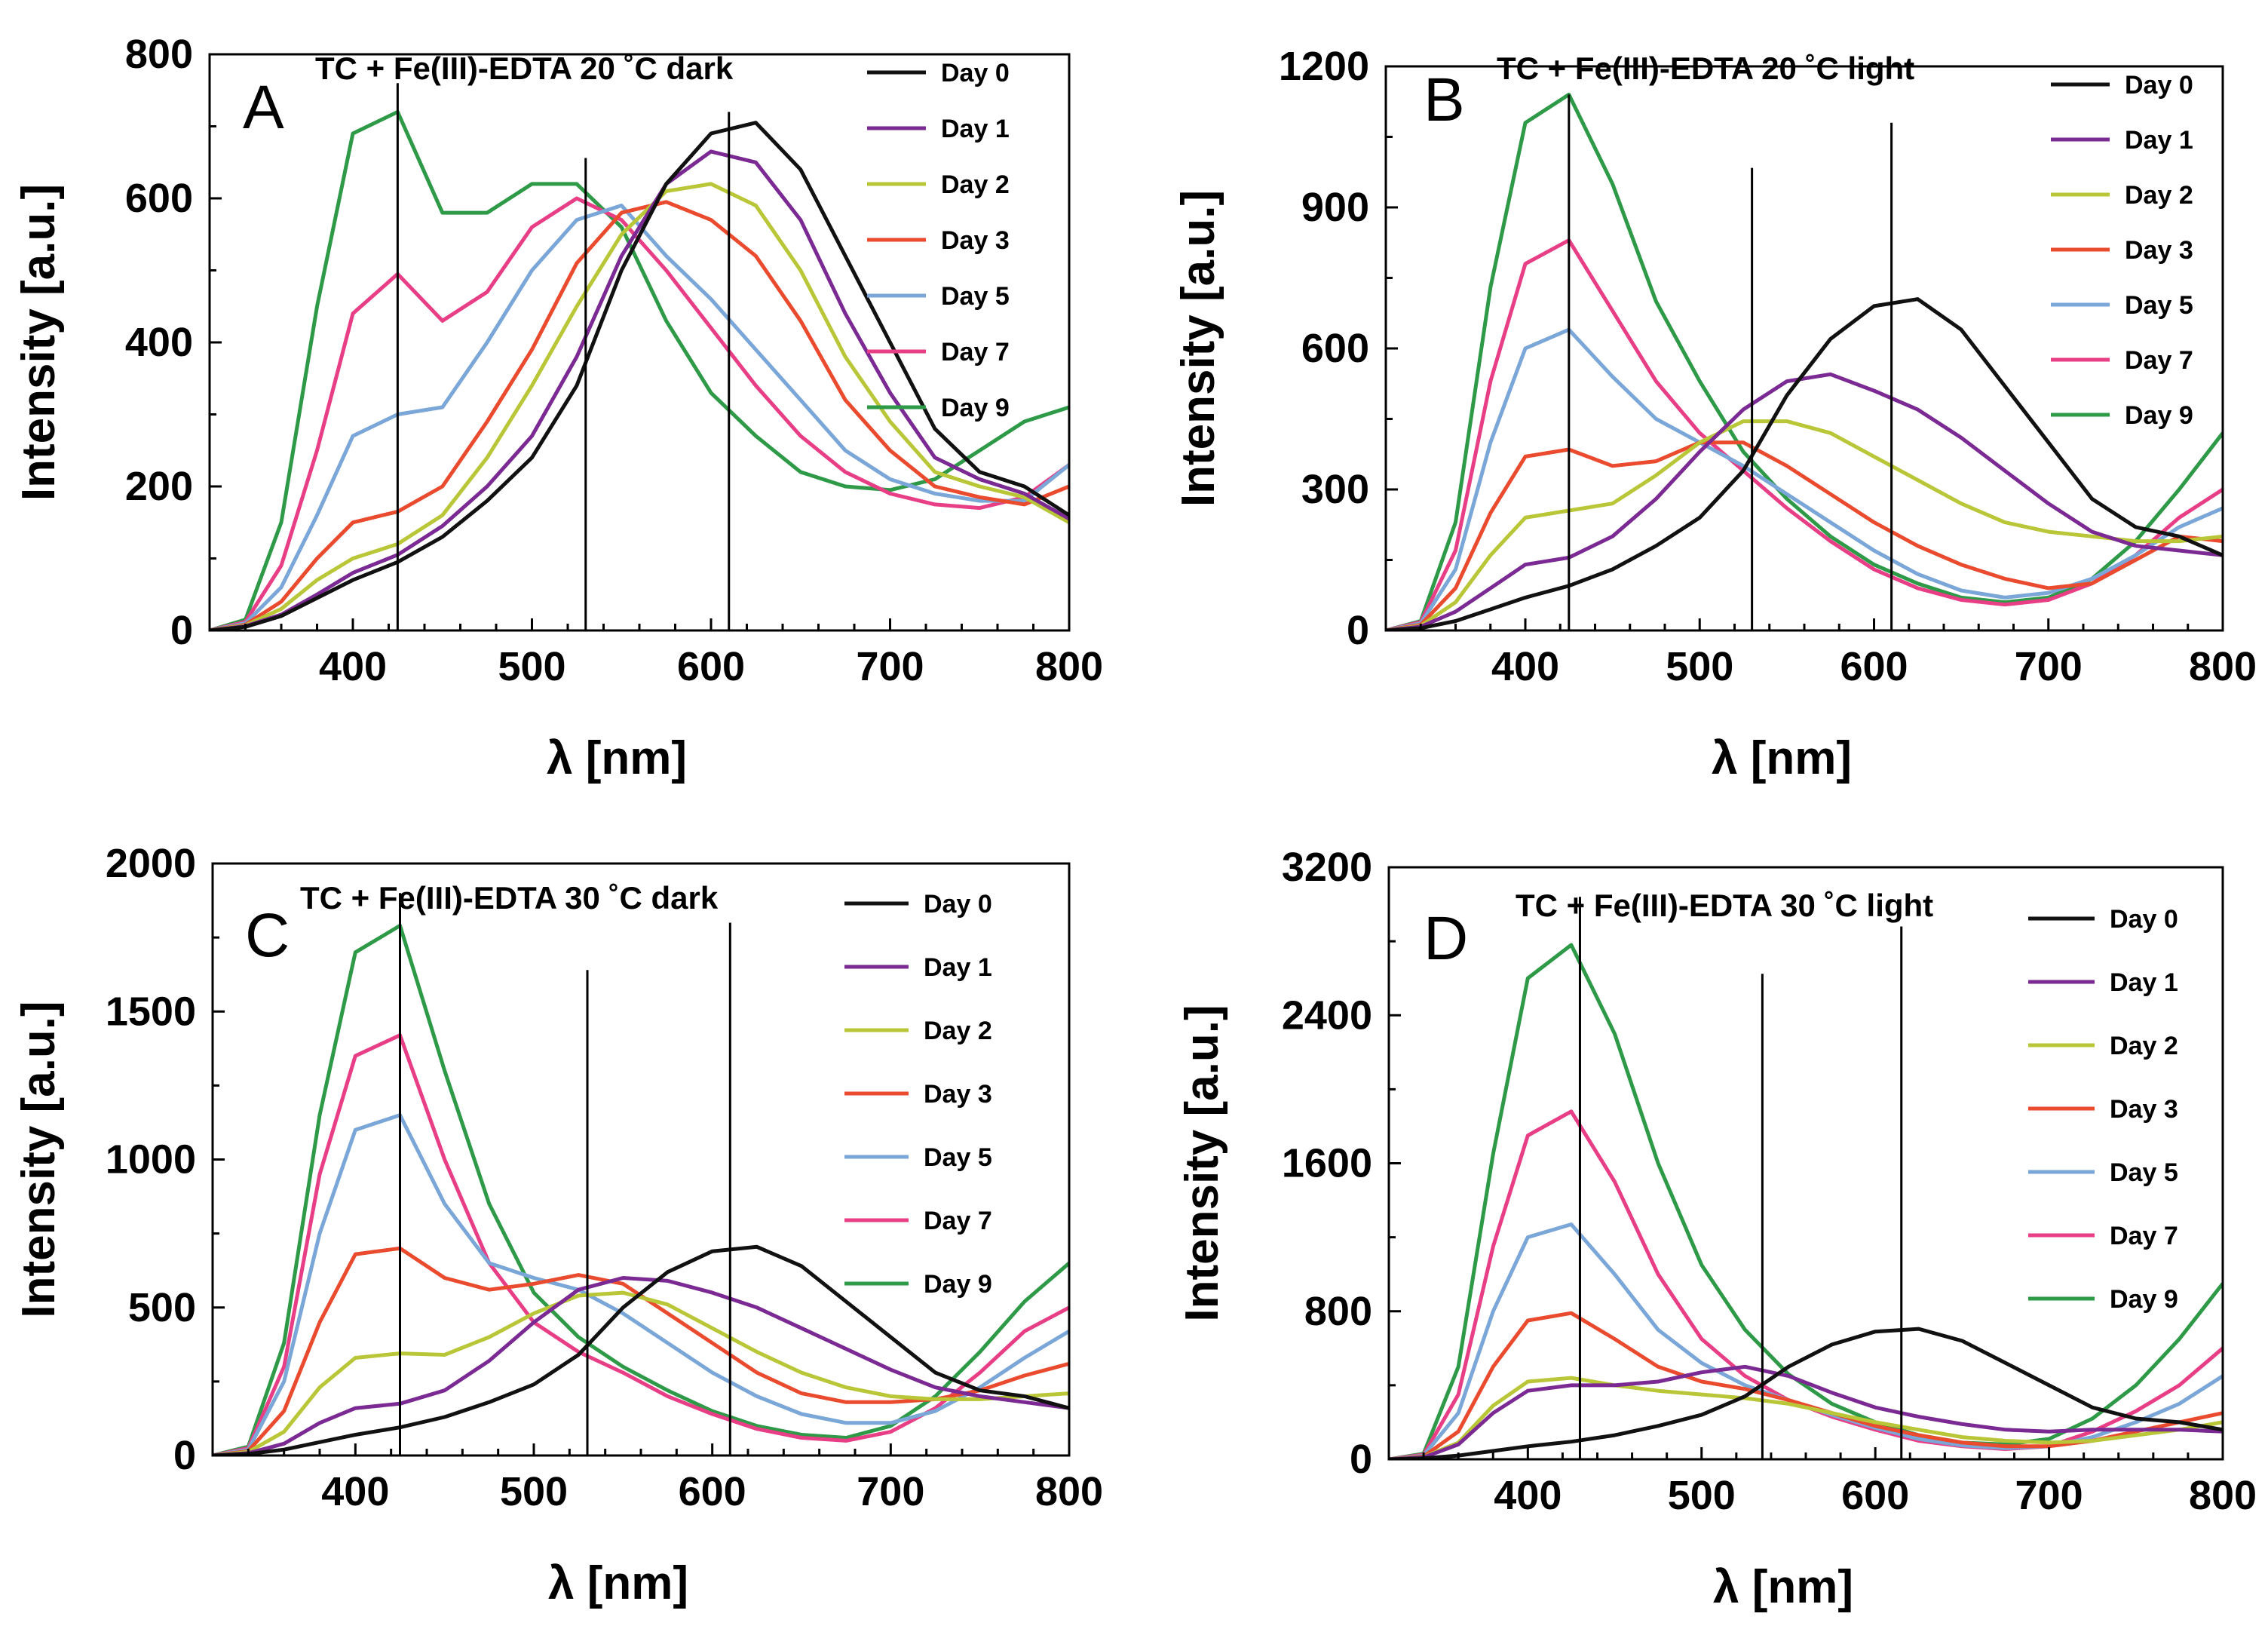  I want to click on y-tick-label: 800, so click(1338, 1311).